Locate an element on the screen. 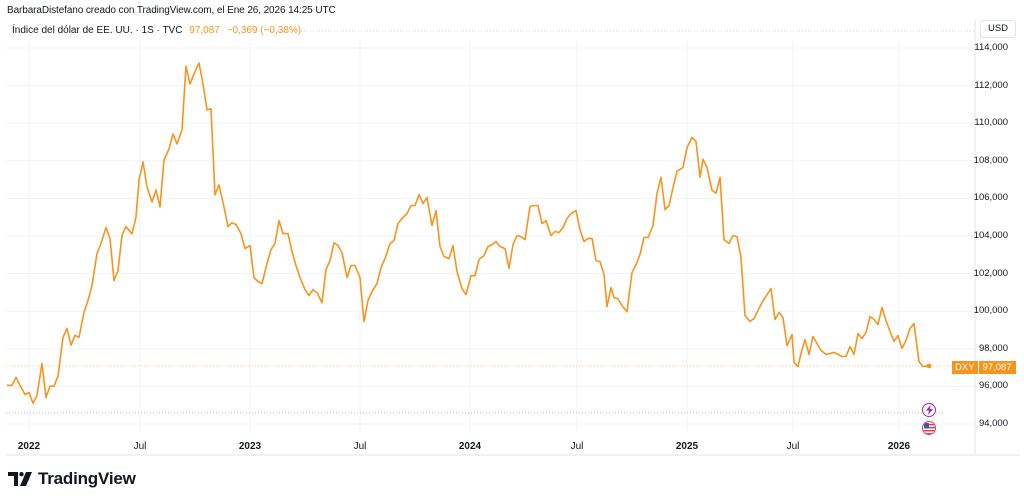 The width and height of the screenshot is (1024, 500). time-axis-label: 2022 is located at coordinates (29, 446).